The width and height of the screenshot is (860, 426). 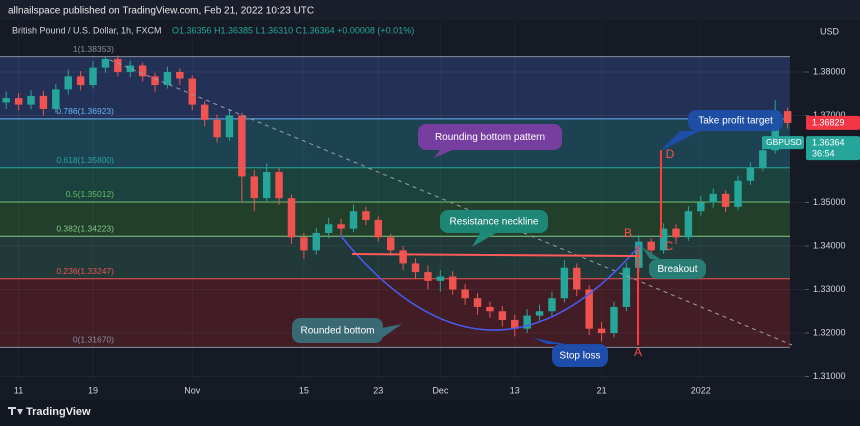 What do you see at coordinates (395, 184) in the screenshot?
I see `fib-band` at bounding box center [395, 184].